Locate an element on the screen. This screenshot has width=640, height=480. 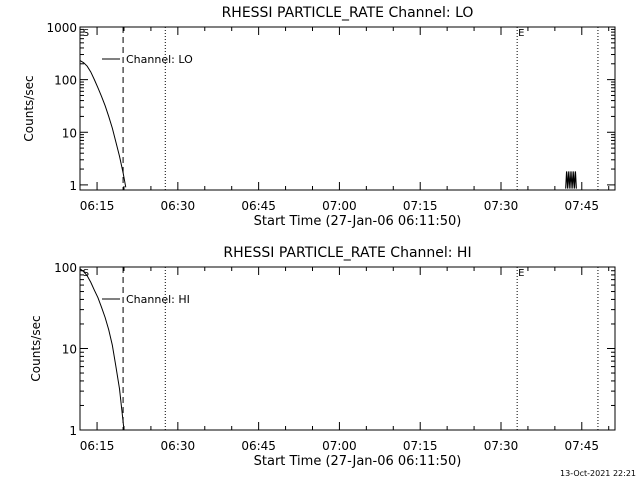
chart-title: RHESSI PARTICLE_RATE Channel: LO is located at coordinates (348, 13).